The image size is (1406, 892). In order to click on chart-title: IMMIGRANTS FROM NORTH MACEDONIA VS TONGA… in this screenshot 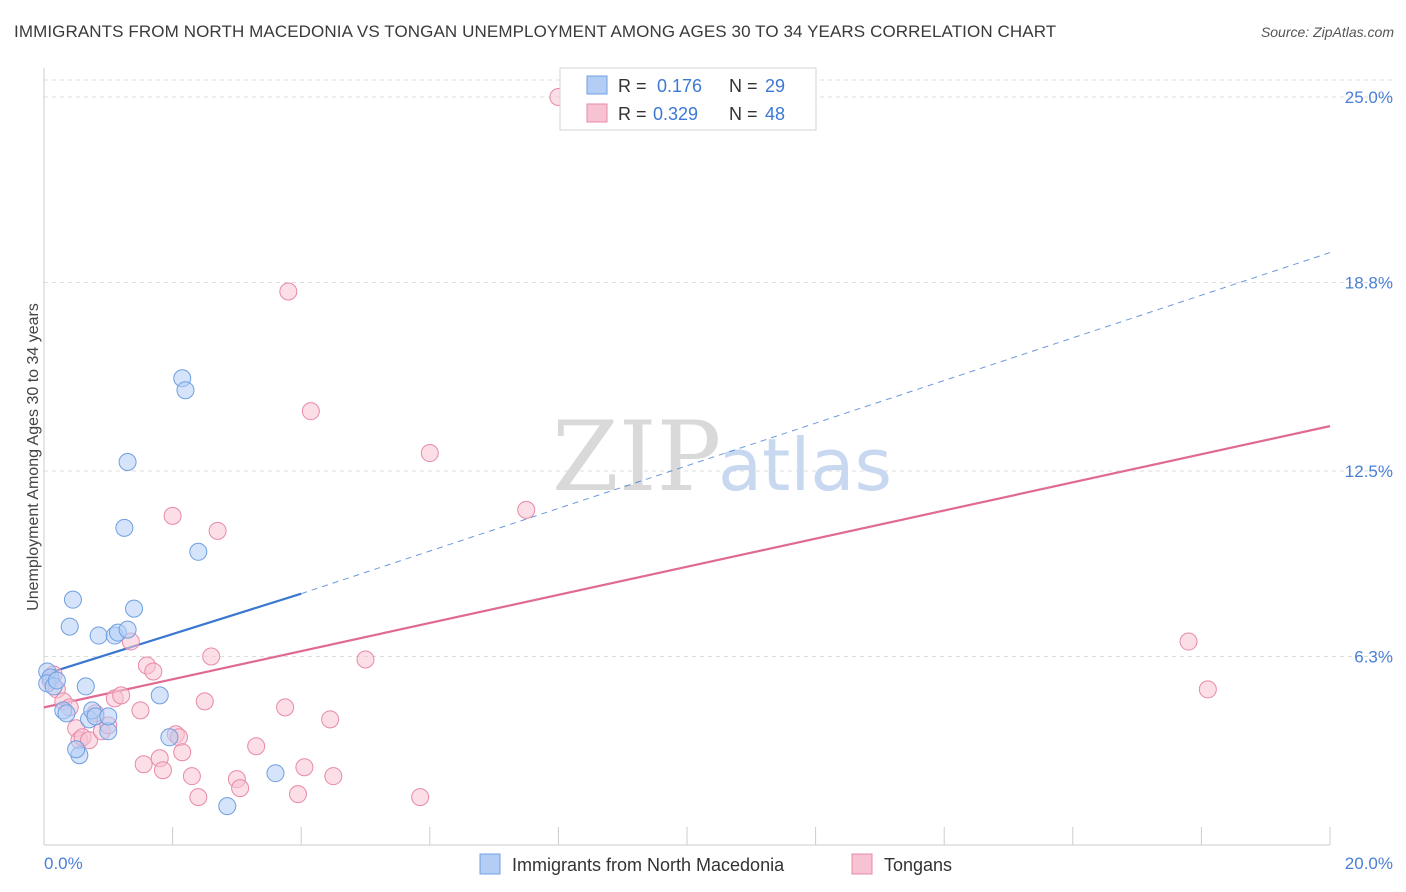, I will do `click(535, 31)`.